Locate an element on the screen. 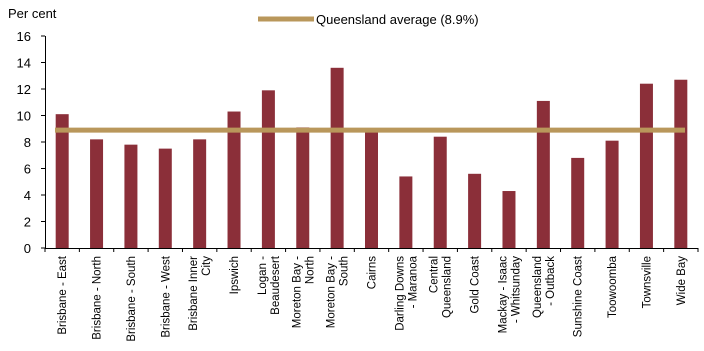  x-tick-label: Brisbane - North is located at coordinates (98, 298).